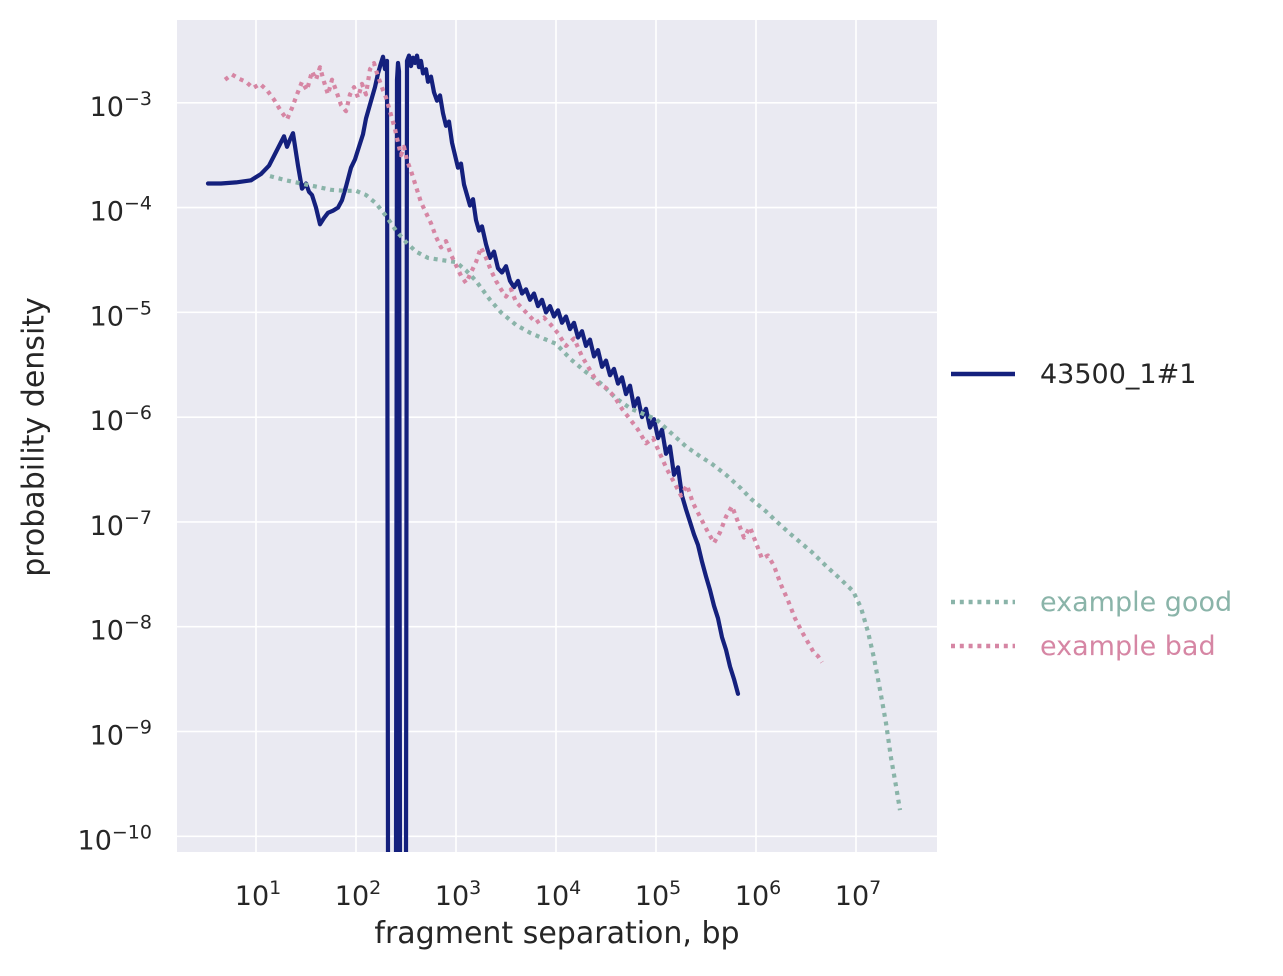 The height and width of the screenshot is (976, 1283). What do you see at coordinates (558, 894) in the screenshot?
I see `x-tick-label: 10⁴` at bounding box center [558, 894].